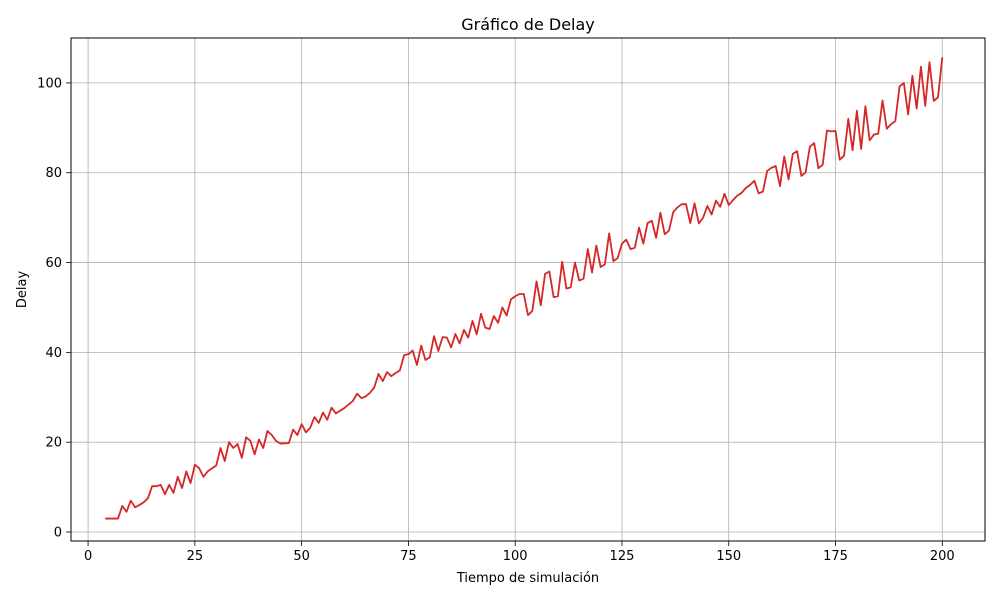 This screenshot has width=1000, height=600. What do you see at coordinates (728, 556) in the screenshot?
I see `x-tick-label: 150` at bounding box center [728, 556].